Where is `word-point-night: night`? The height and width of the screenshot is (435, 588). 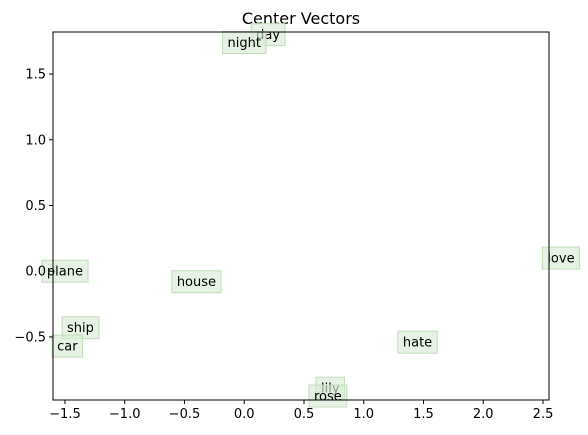
word-point-night: night is located at coordinates (244, 43).